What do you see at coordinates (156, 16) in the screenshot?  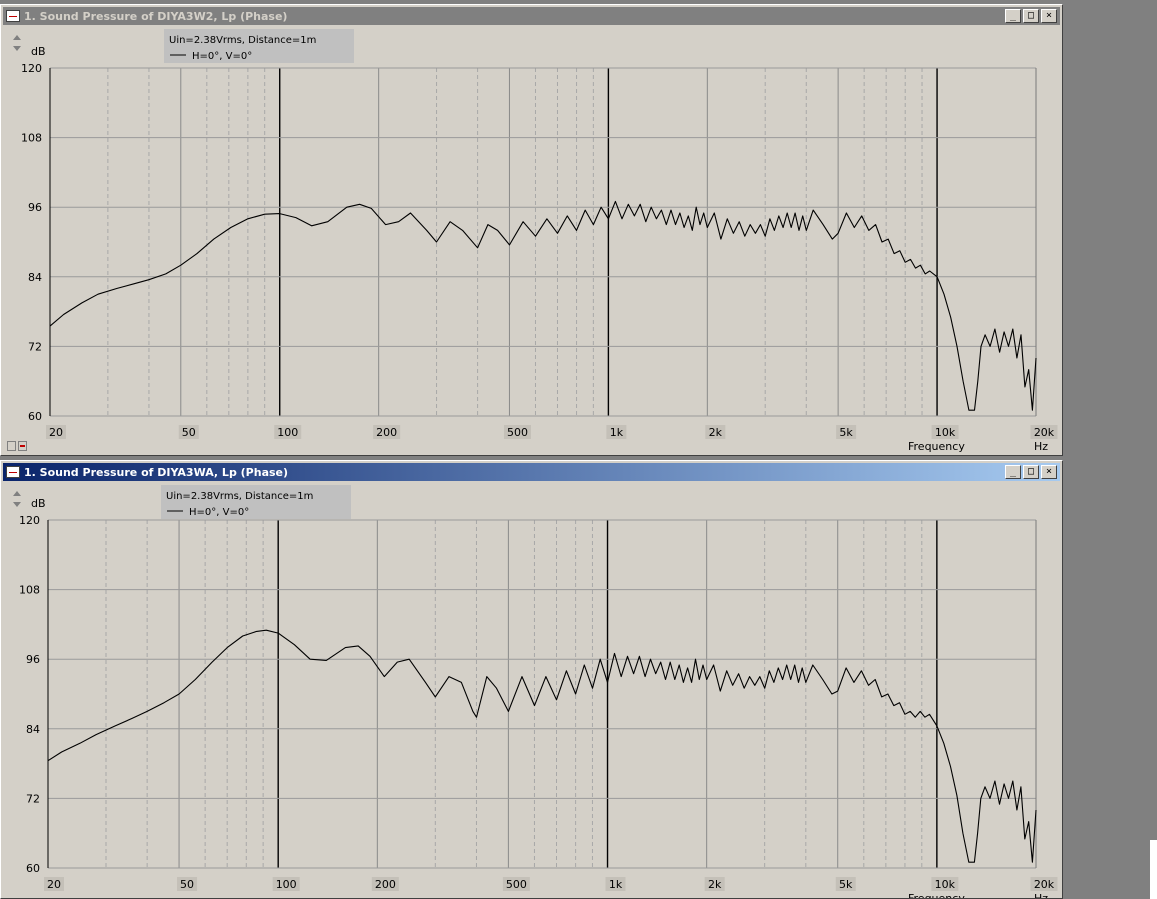 I see `window-title: 1. Sound Pressure of DIYA3W2, Lp (Phase)` at bounding box center [156, 16].